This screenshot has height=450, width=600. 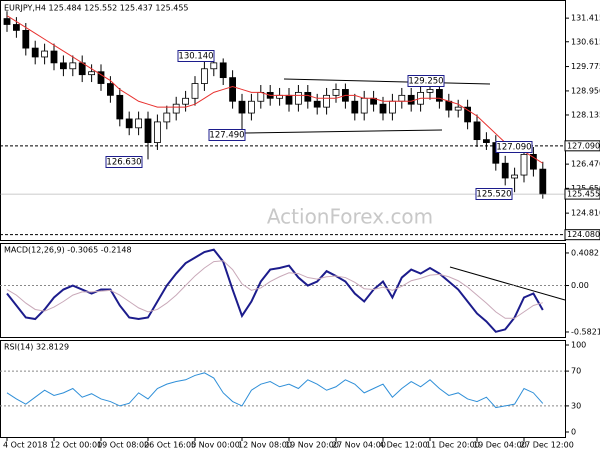 What do you see at coordinates (583, 234) in the screenshot?
I see `level-label: 124.080` at bounding box center [583, 234].